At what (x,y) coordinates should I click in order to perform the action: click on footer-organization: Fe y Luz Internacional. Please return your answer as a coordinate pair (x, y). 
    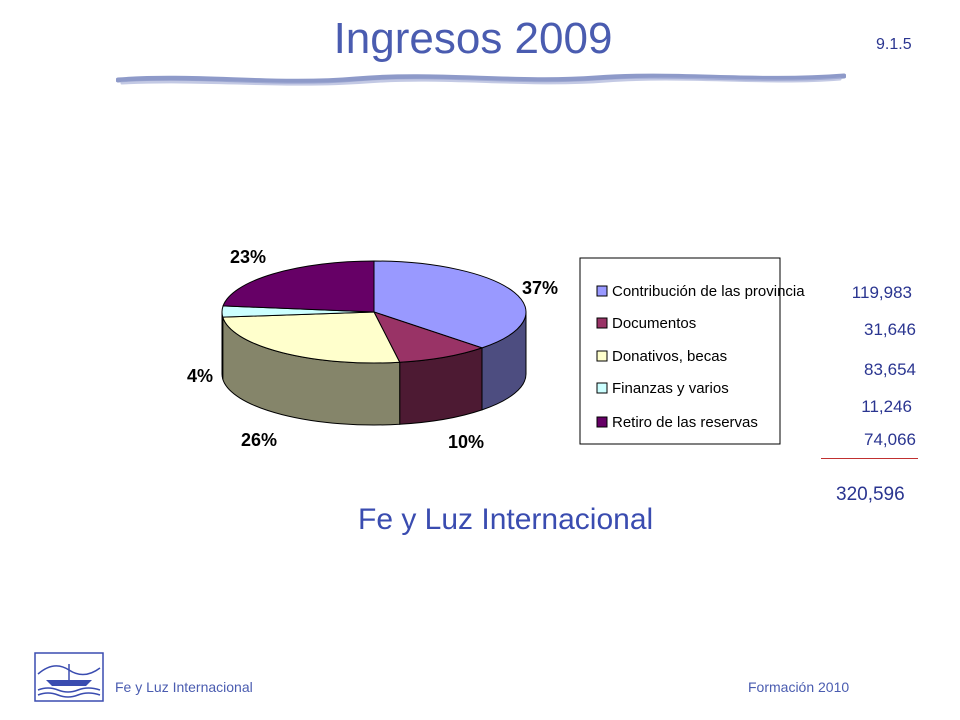
    Looking at the image, I should click on (184, 687).